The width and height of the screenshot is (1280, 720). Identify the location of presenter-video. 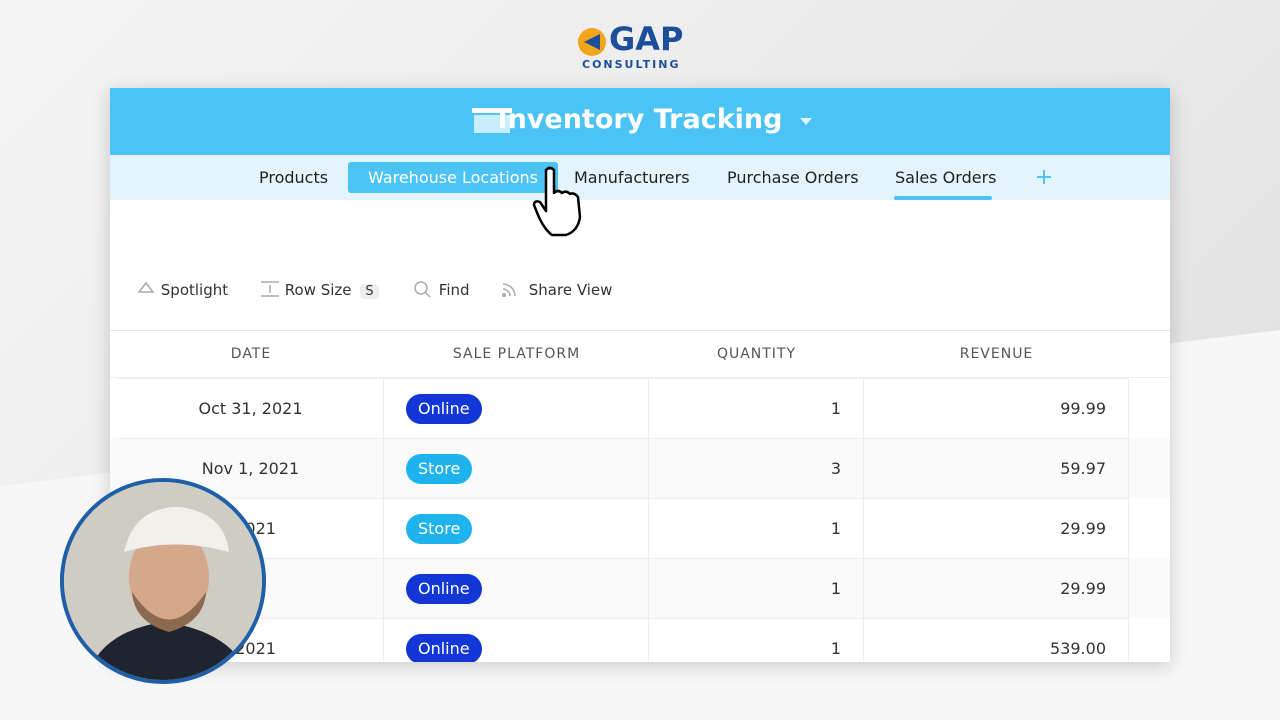
(163, 581).